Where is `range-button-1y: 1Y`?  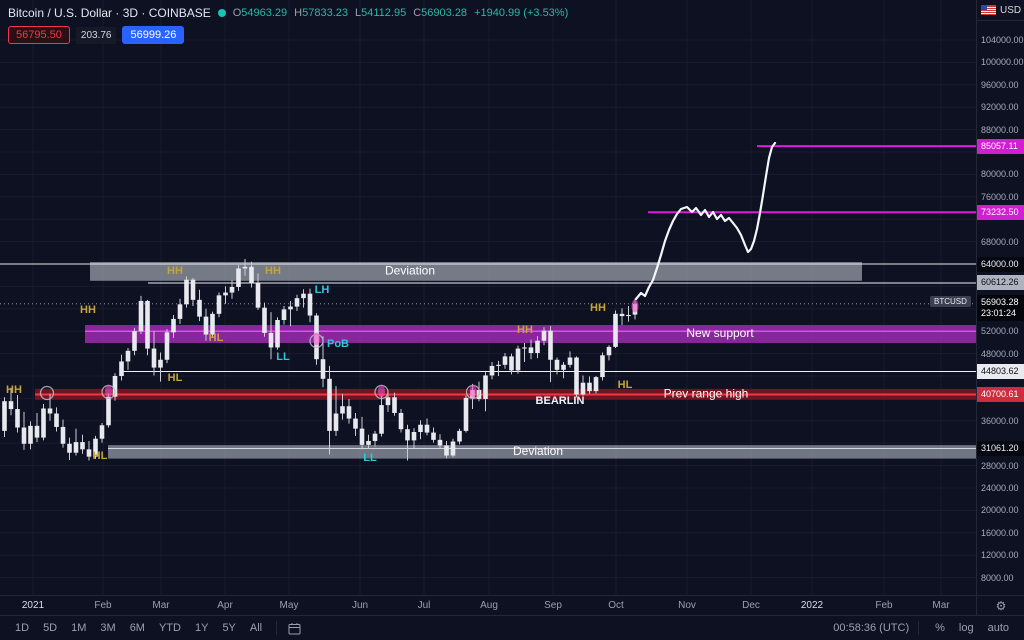
range-button-1y: 1Y is located at coordinates (201, 628).